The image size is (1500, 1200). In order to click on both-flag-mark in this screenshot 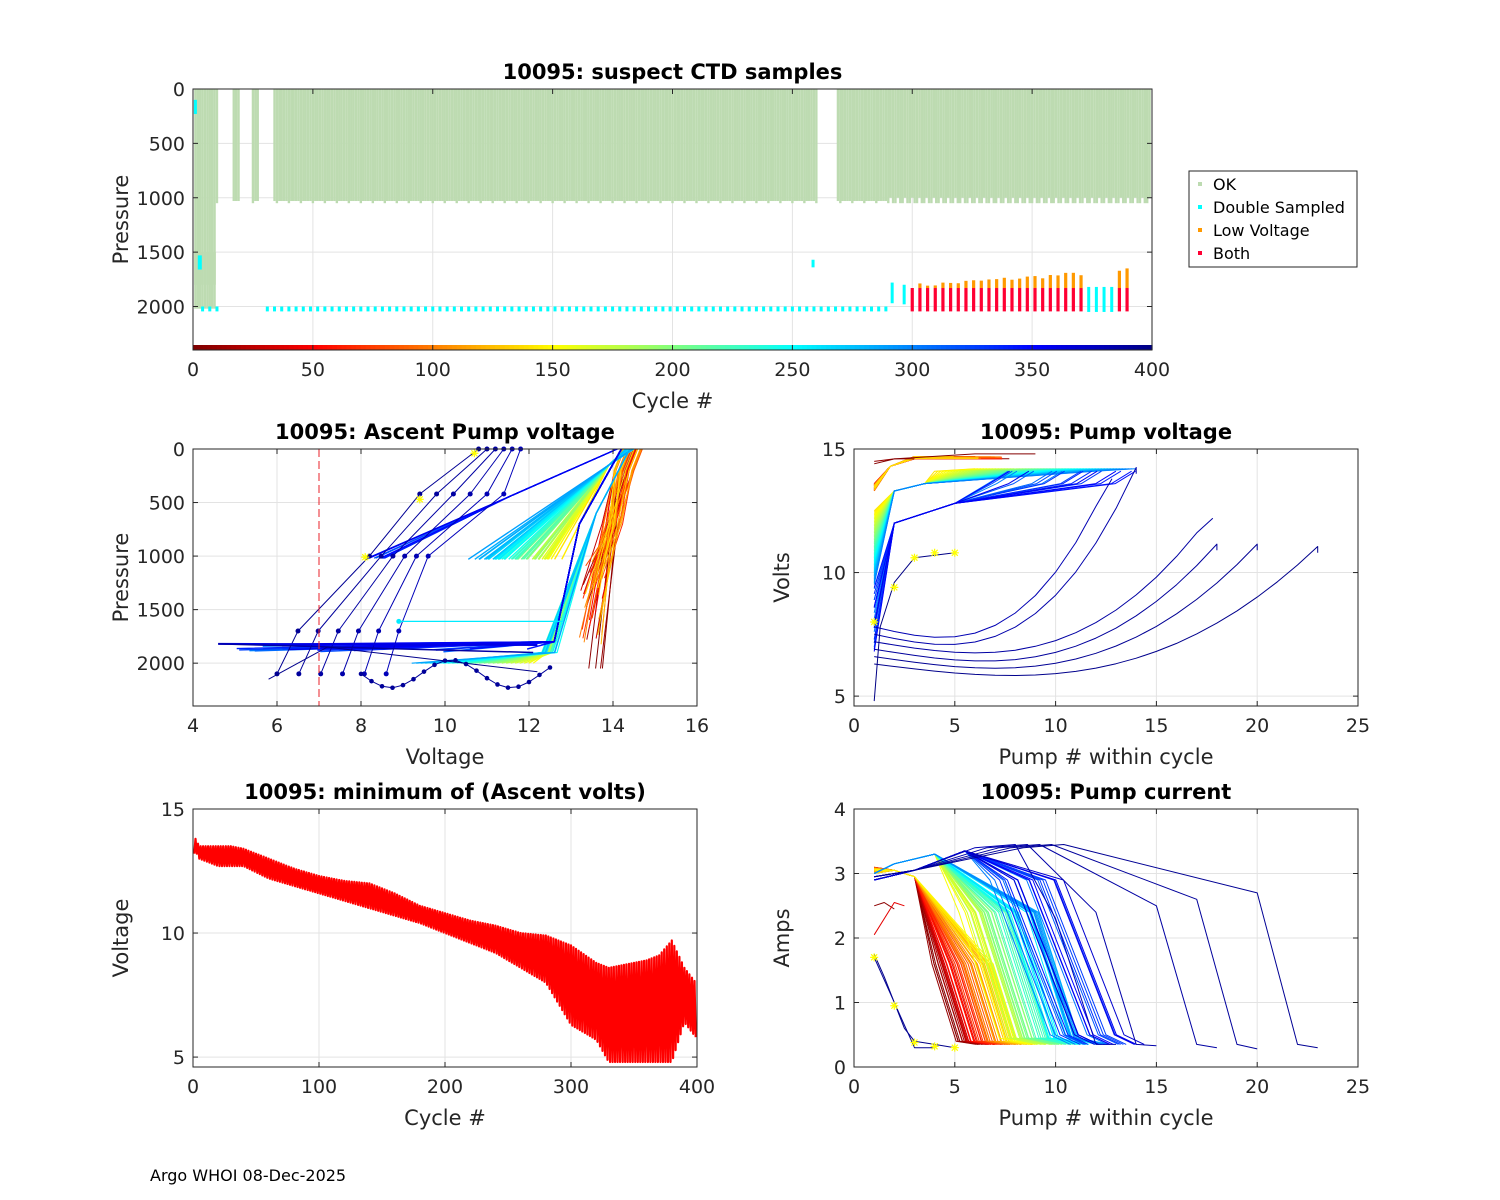, I will do `click(1043, 300)`.